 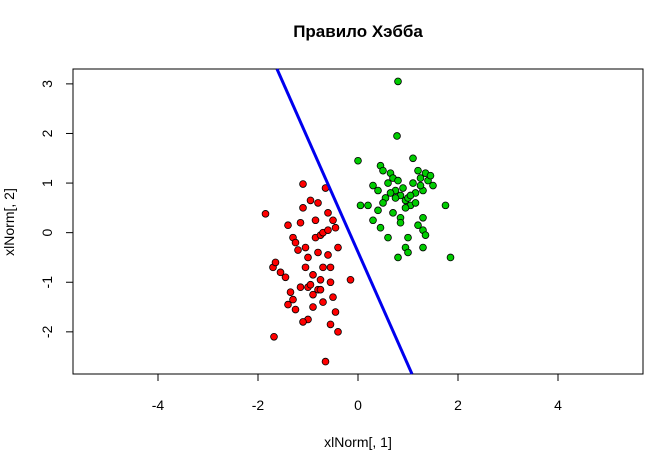 What do you see at coordinates (357, 393) in the screenshot?
I see `x-axis: -4 -2 0 2 4` at bounding box center [357, 393].